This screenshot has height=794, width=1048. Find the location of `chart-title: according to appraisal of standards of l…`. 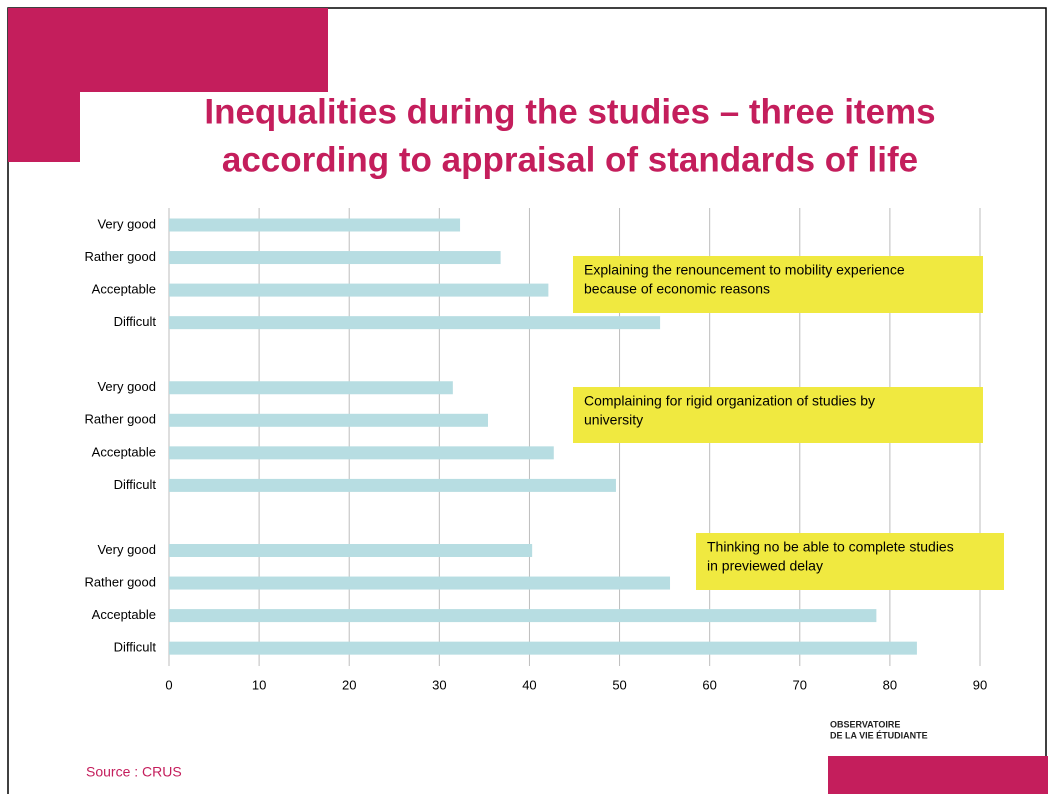

chart-title: according to appraisal of standards of l… is located at coordinates (570, 159).